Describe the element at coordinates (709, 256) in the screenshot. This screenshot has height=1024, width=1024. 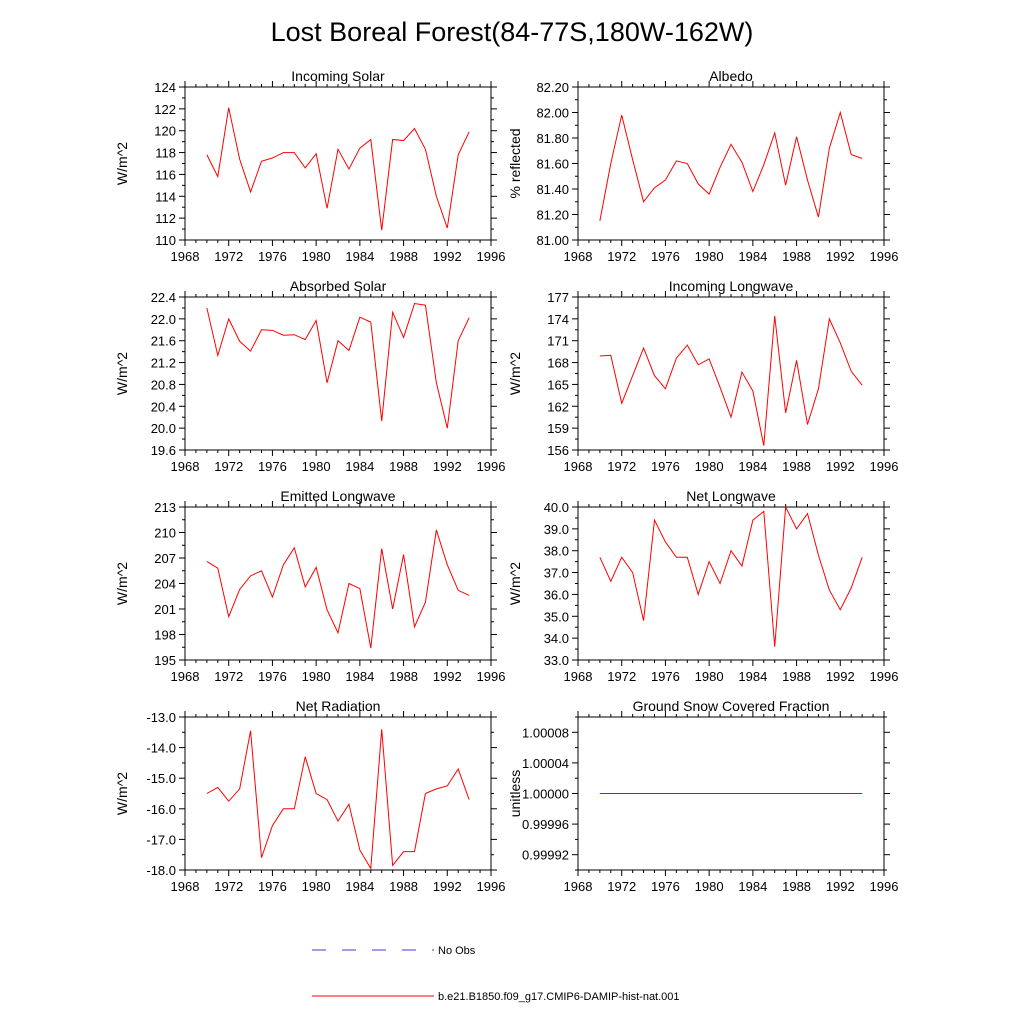
I see `albedo-xtick-label: 1980` at that location.